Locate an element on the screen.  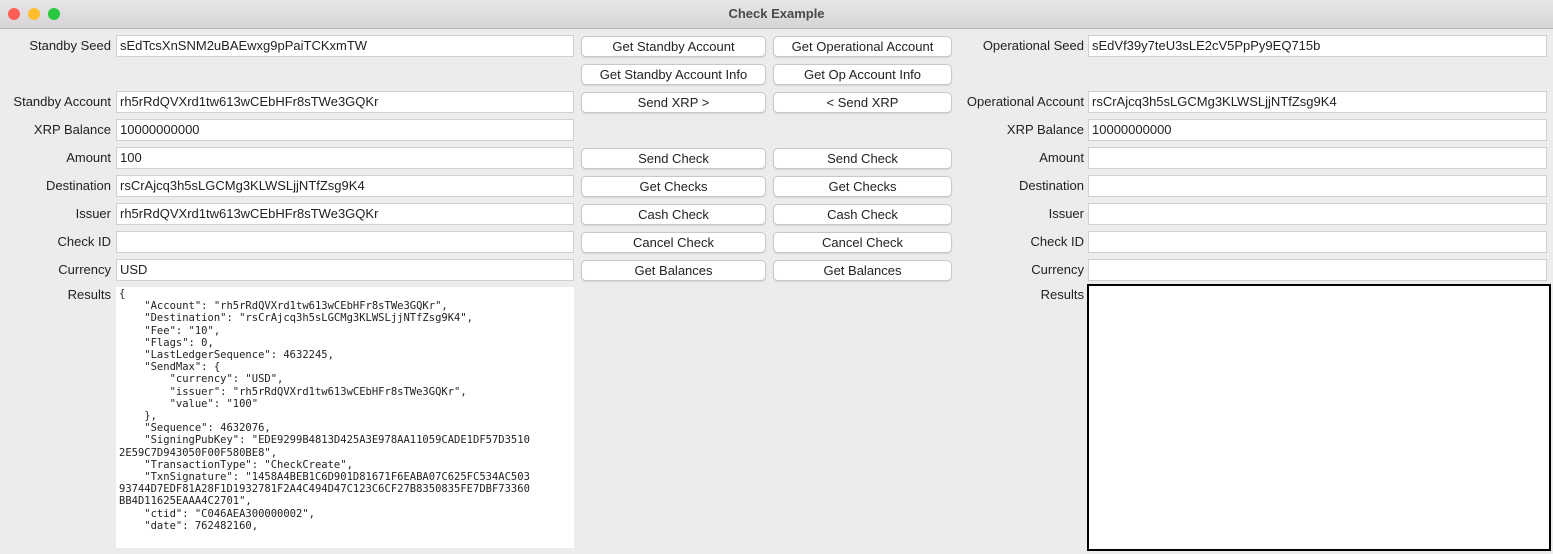
standby-balance-input: 10000000000 is located at coordinates (345, 130).